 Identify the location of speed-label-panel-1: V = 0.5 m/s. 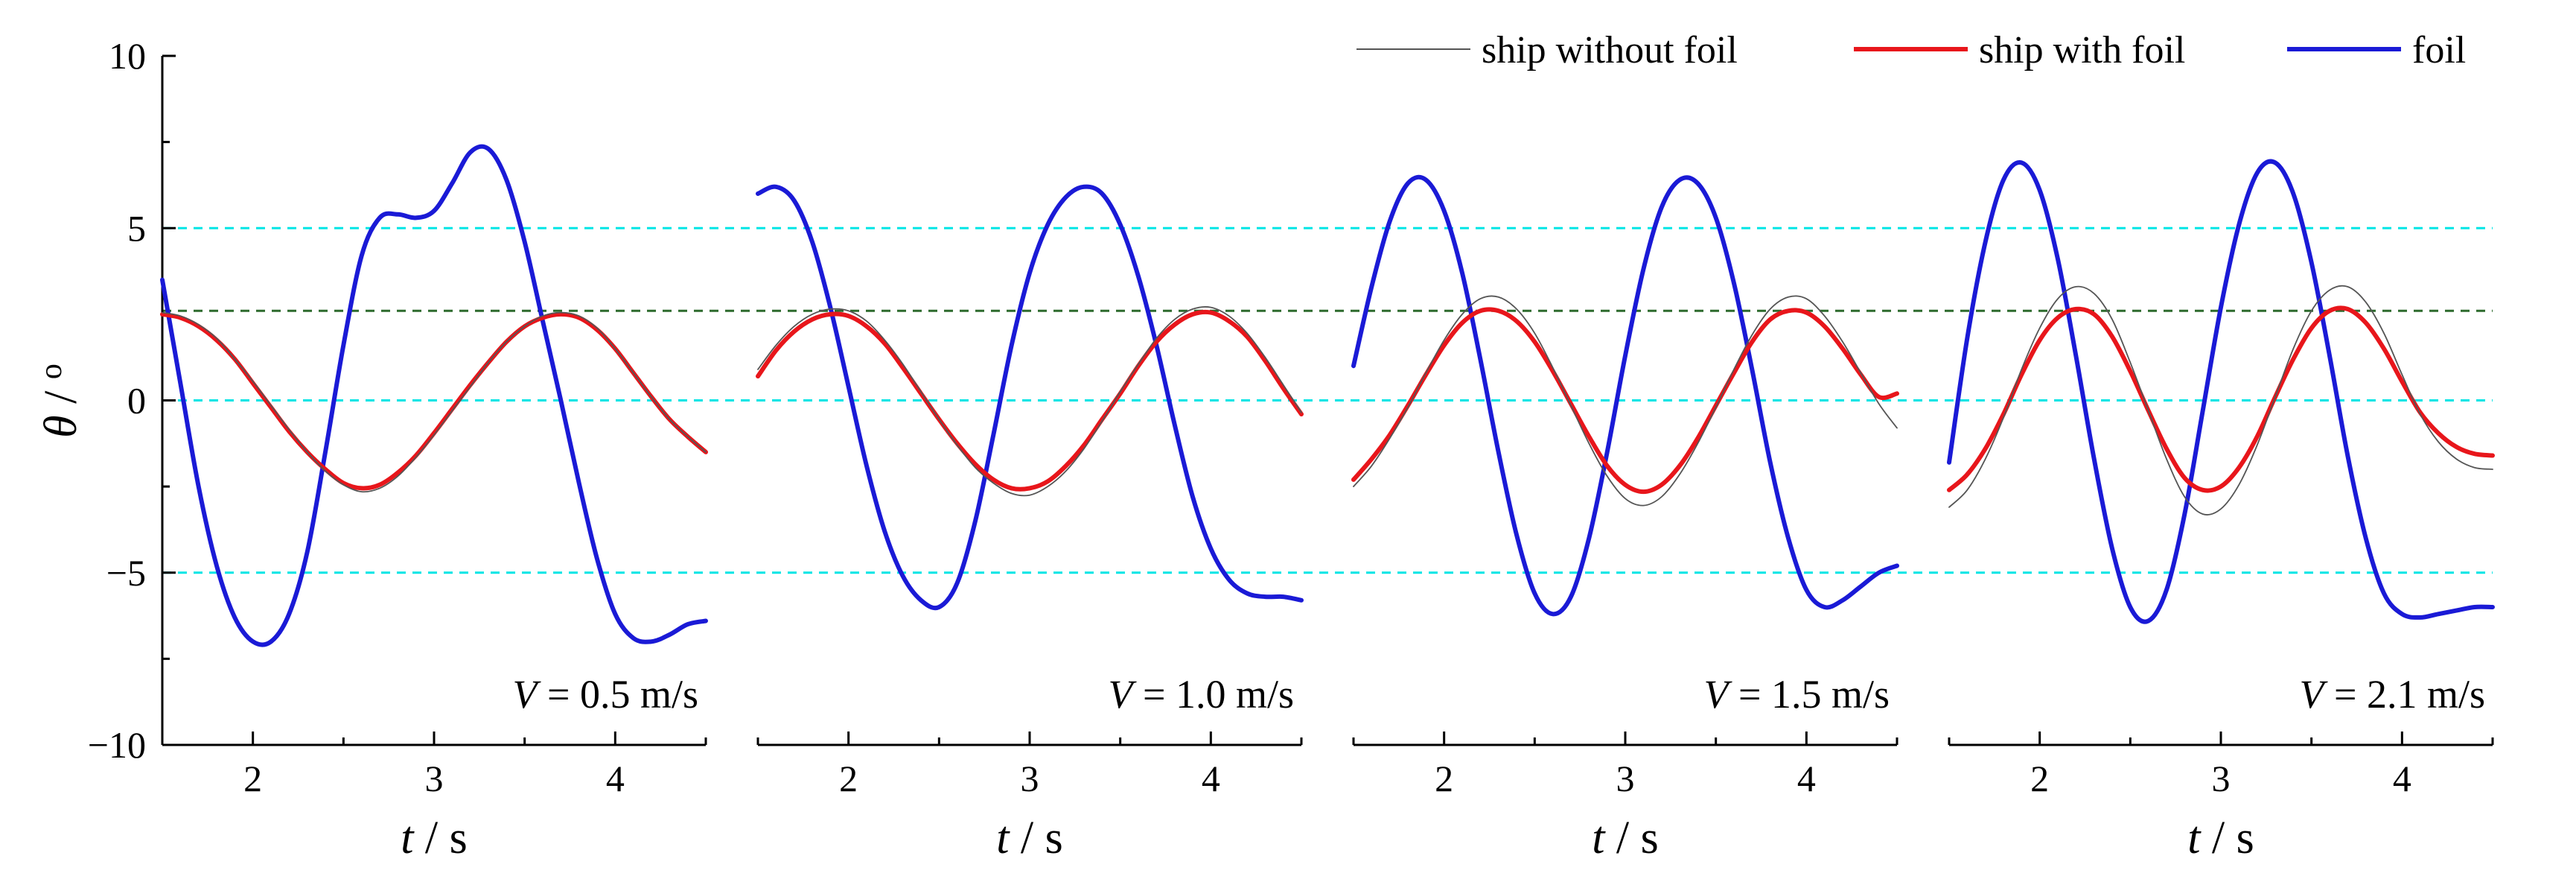
(605, 694).